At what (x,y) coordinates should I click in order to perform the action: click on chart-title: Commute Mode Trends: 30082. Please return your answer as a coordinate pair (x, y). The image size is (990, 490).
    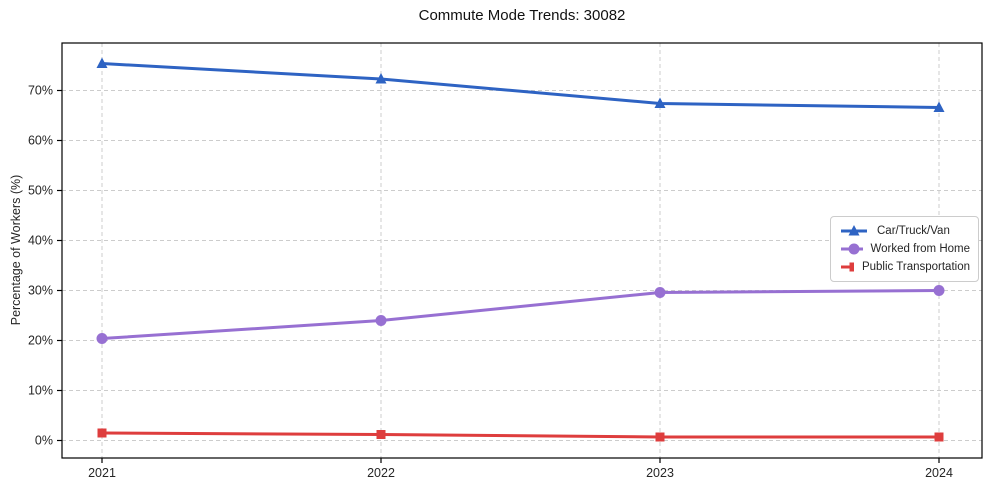
    Looking at the image, I should click on (522, 15).